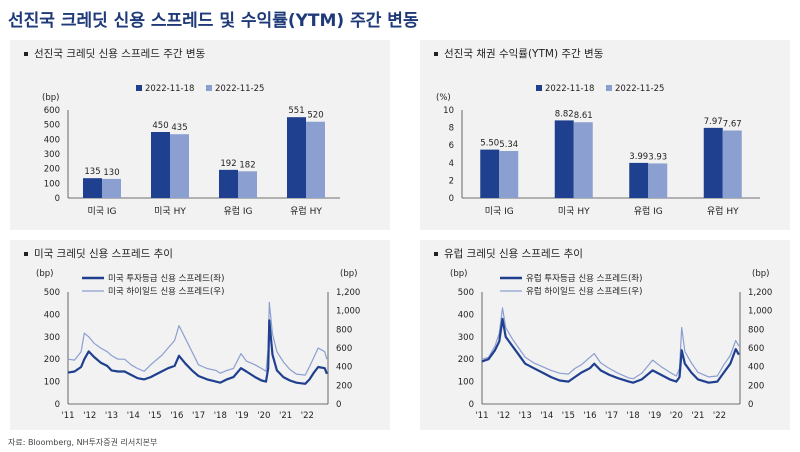 The image size is (800, 452). I want to click on bar-value-label: 450, so click(160, 126).